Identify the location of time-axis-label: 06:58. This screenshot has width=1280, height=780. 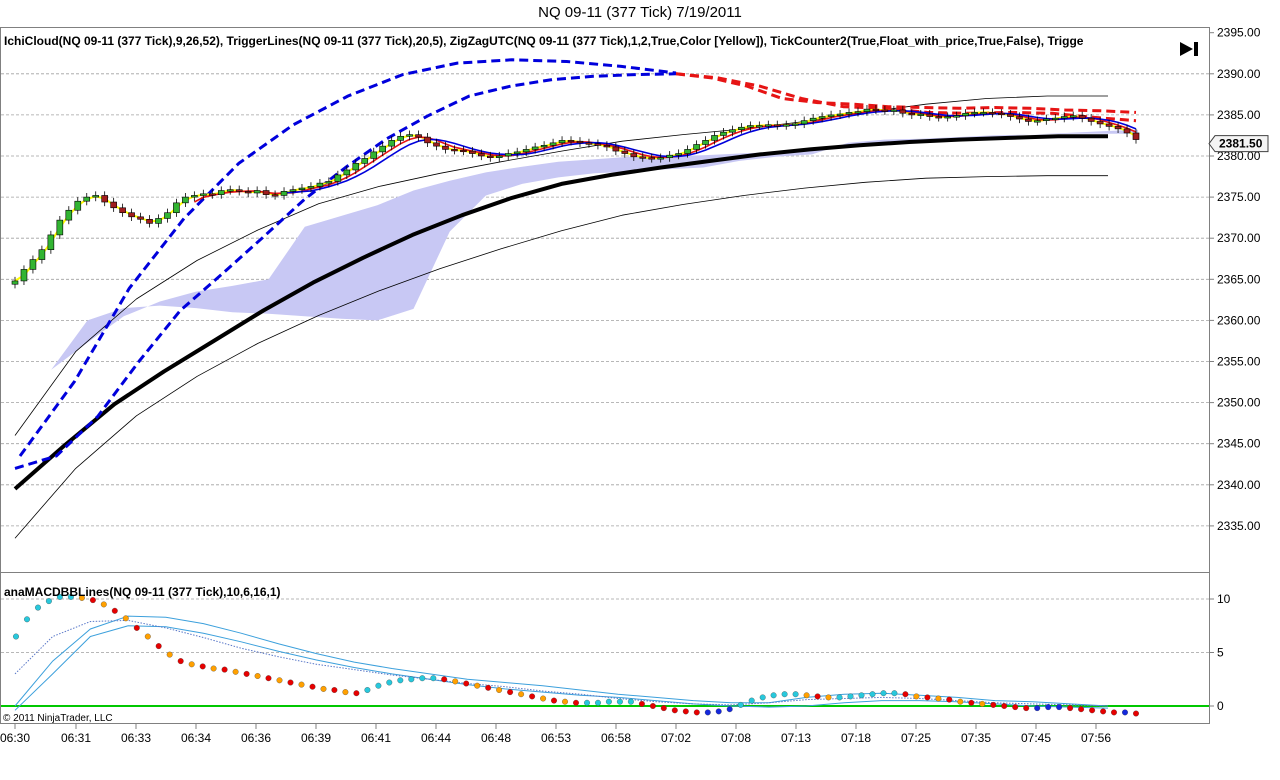
(616, 738).